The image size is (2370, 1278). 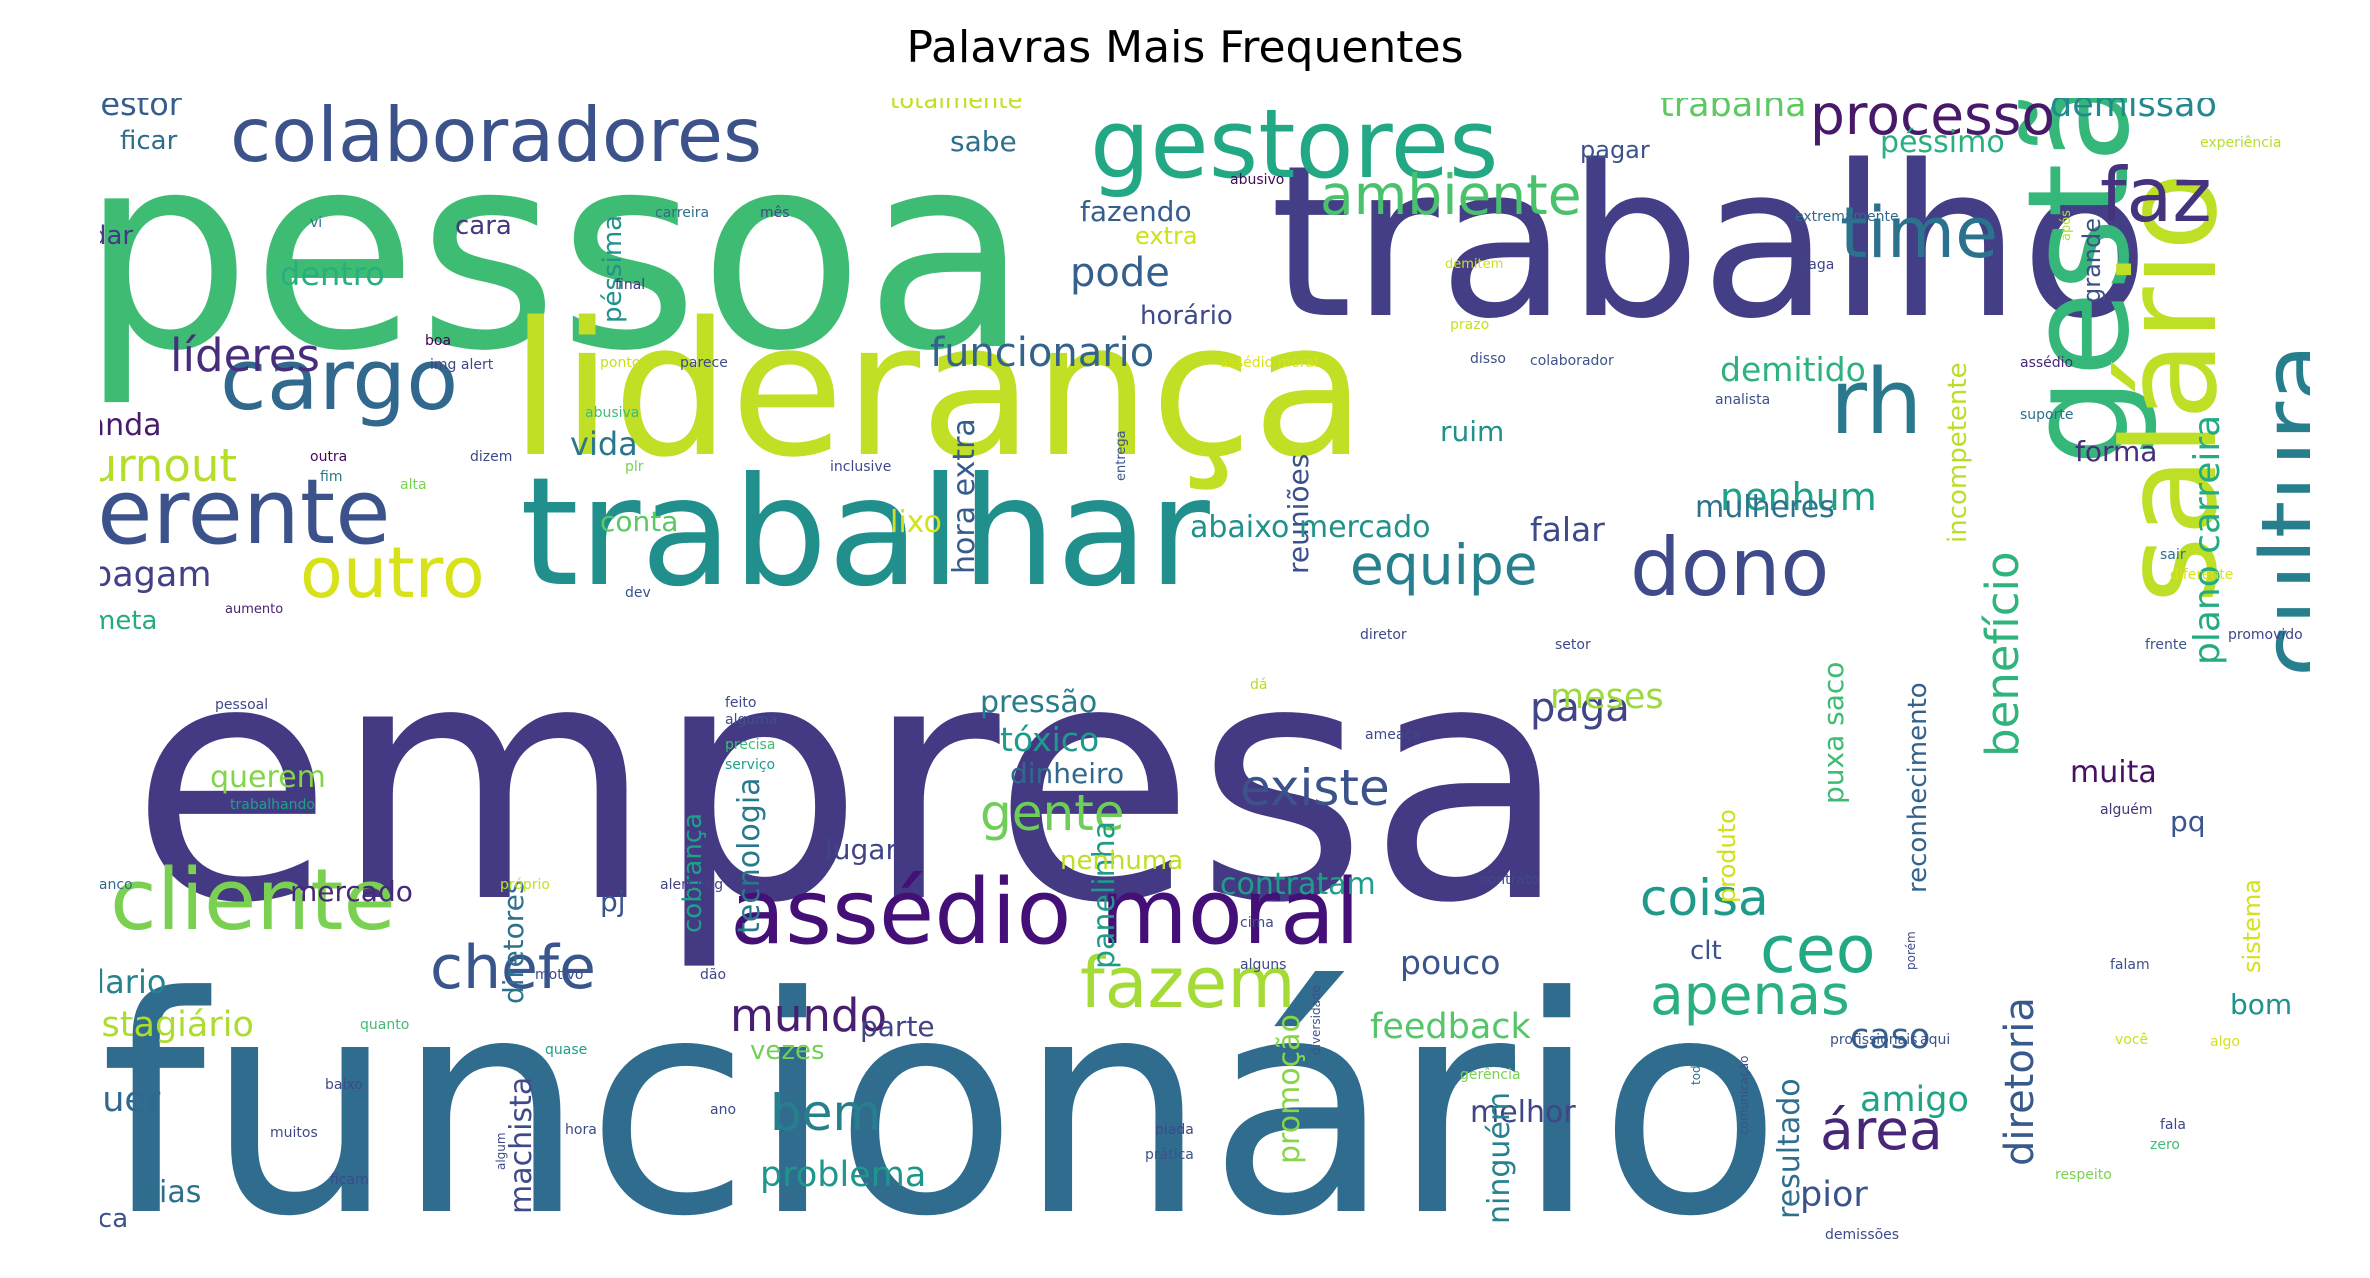 I want to click on word-tecnologia: tecnologia, so click(x=749, y=855).